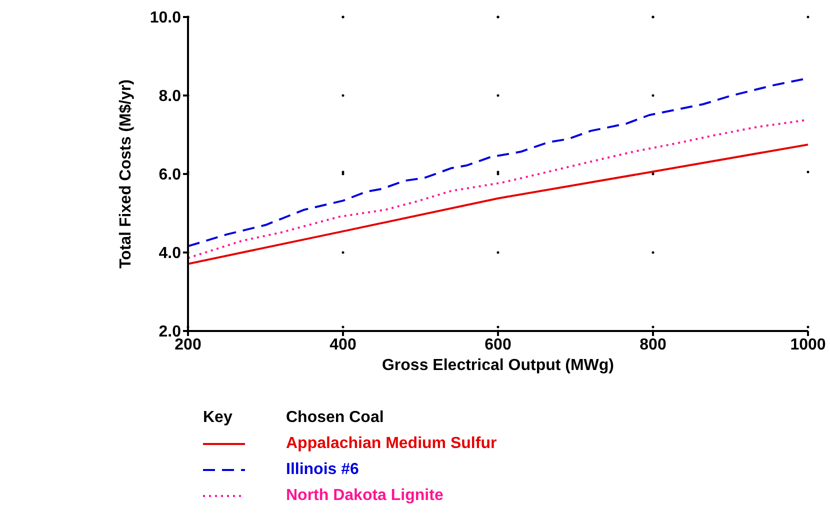 The width and height of the screenshot is (830, 513). Describe the element at coordinates (365, 496) in the screenshot. I see `text: North Dakota Lignite` at that location.